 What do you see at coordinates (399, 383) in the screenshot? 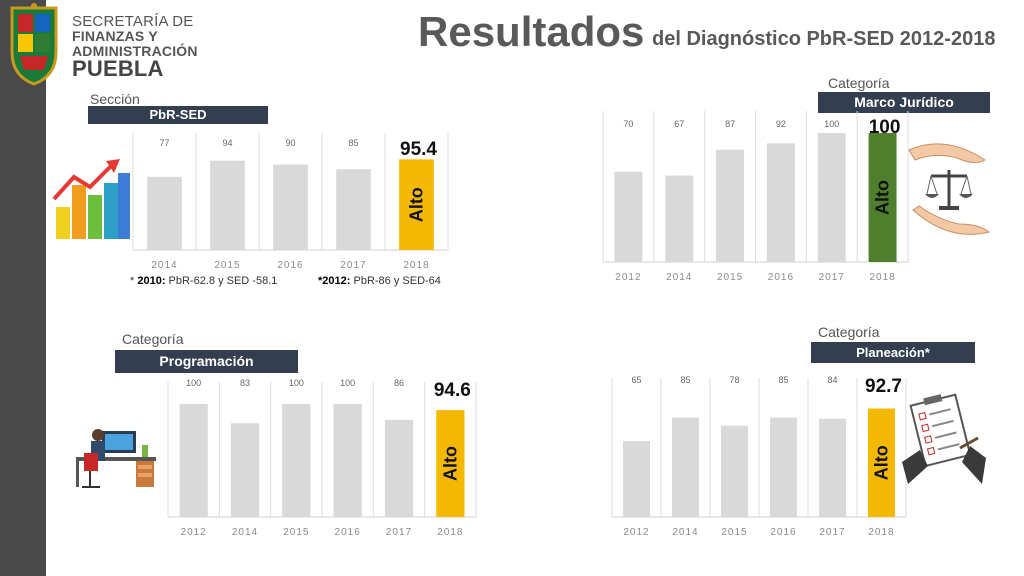
I see `data-label: 86` at bounding box center [399, 383].